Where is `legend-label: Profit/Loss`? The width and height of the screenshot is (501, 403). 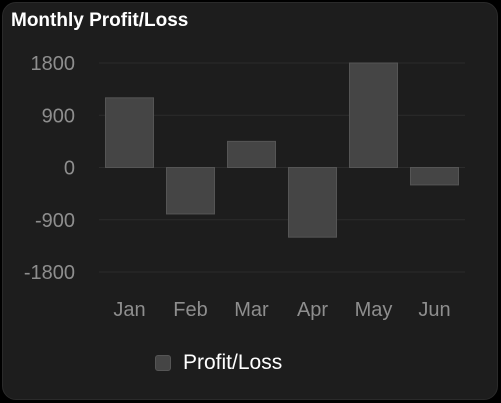 legend-label: Profit/Loss is located at coordinates (233, 362).